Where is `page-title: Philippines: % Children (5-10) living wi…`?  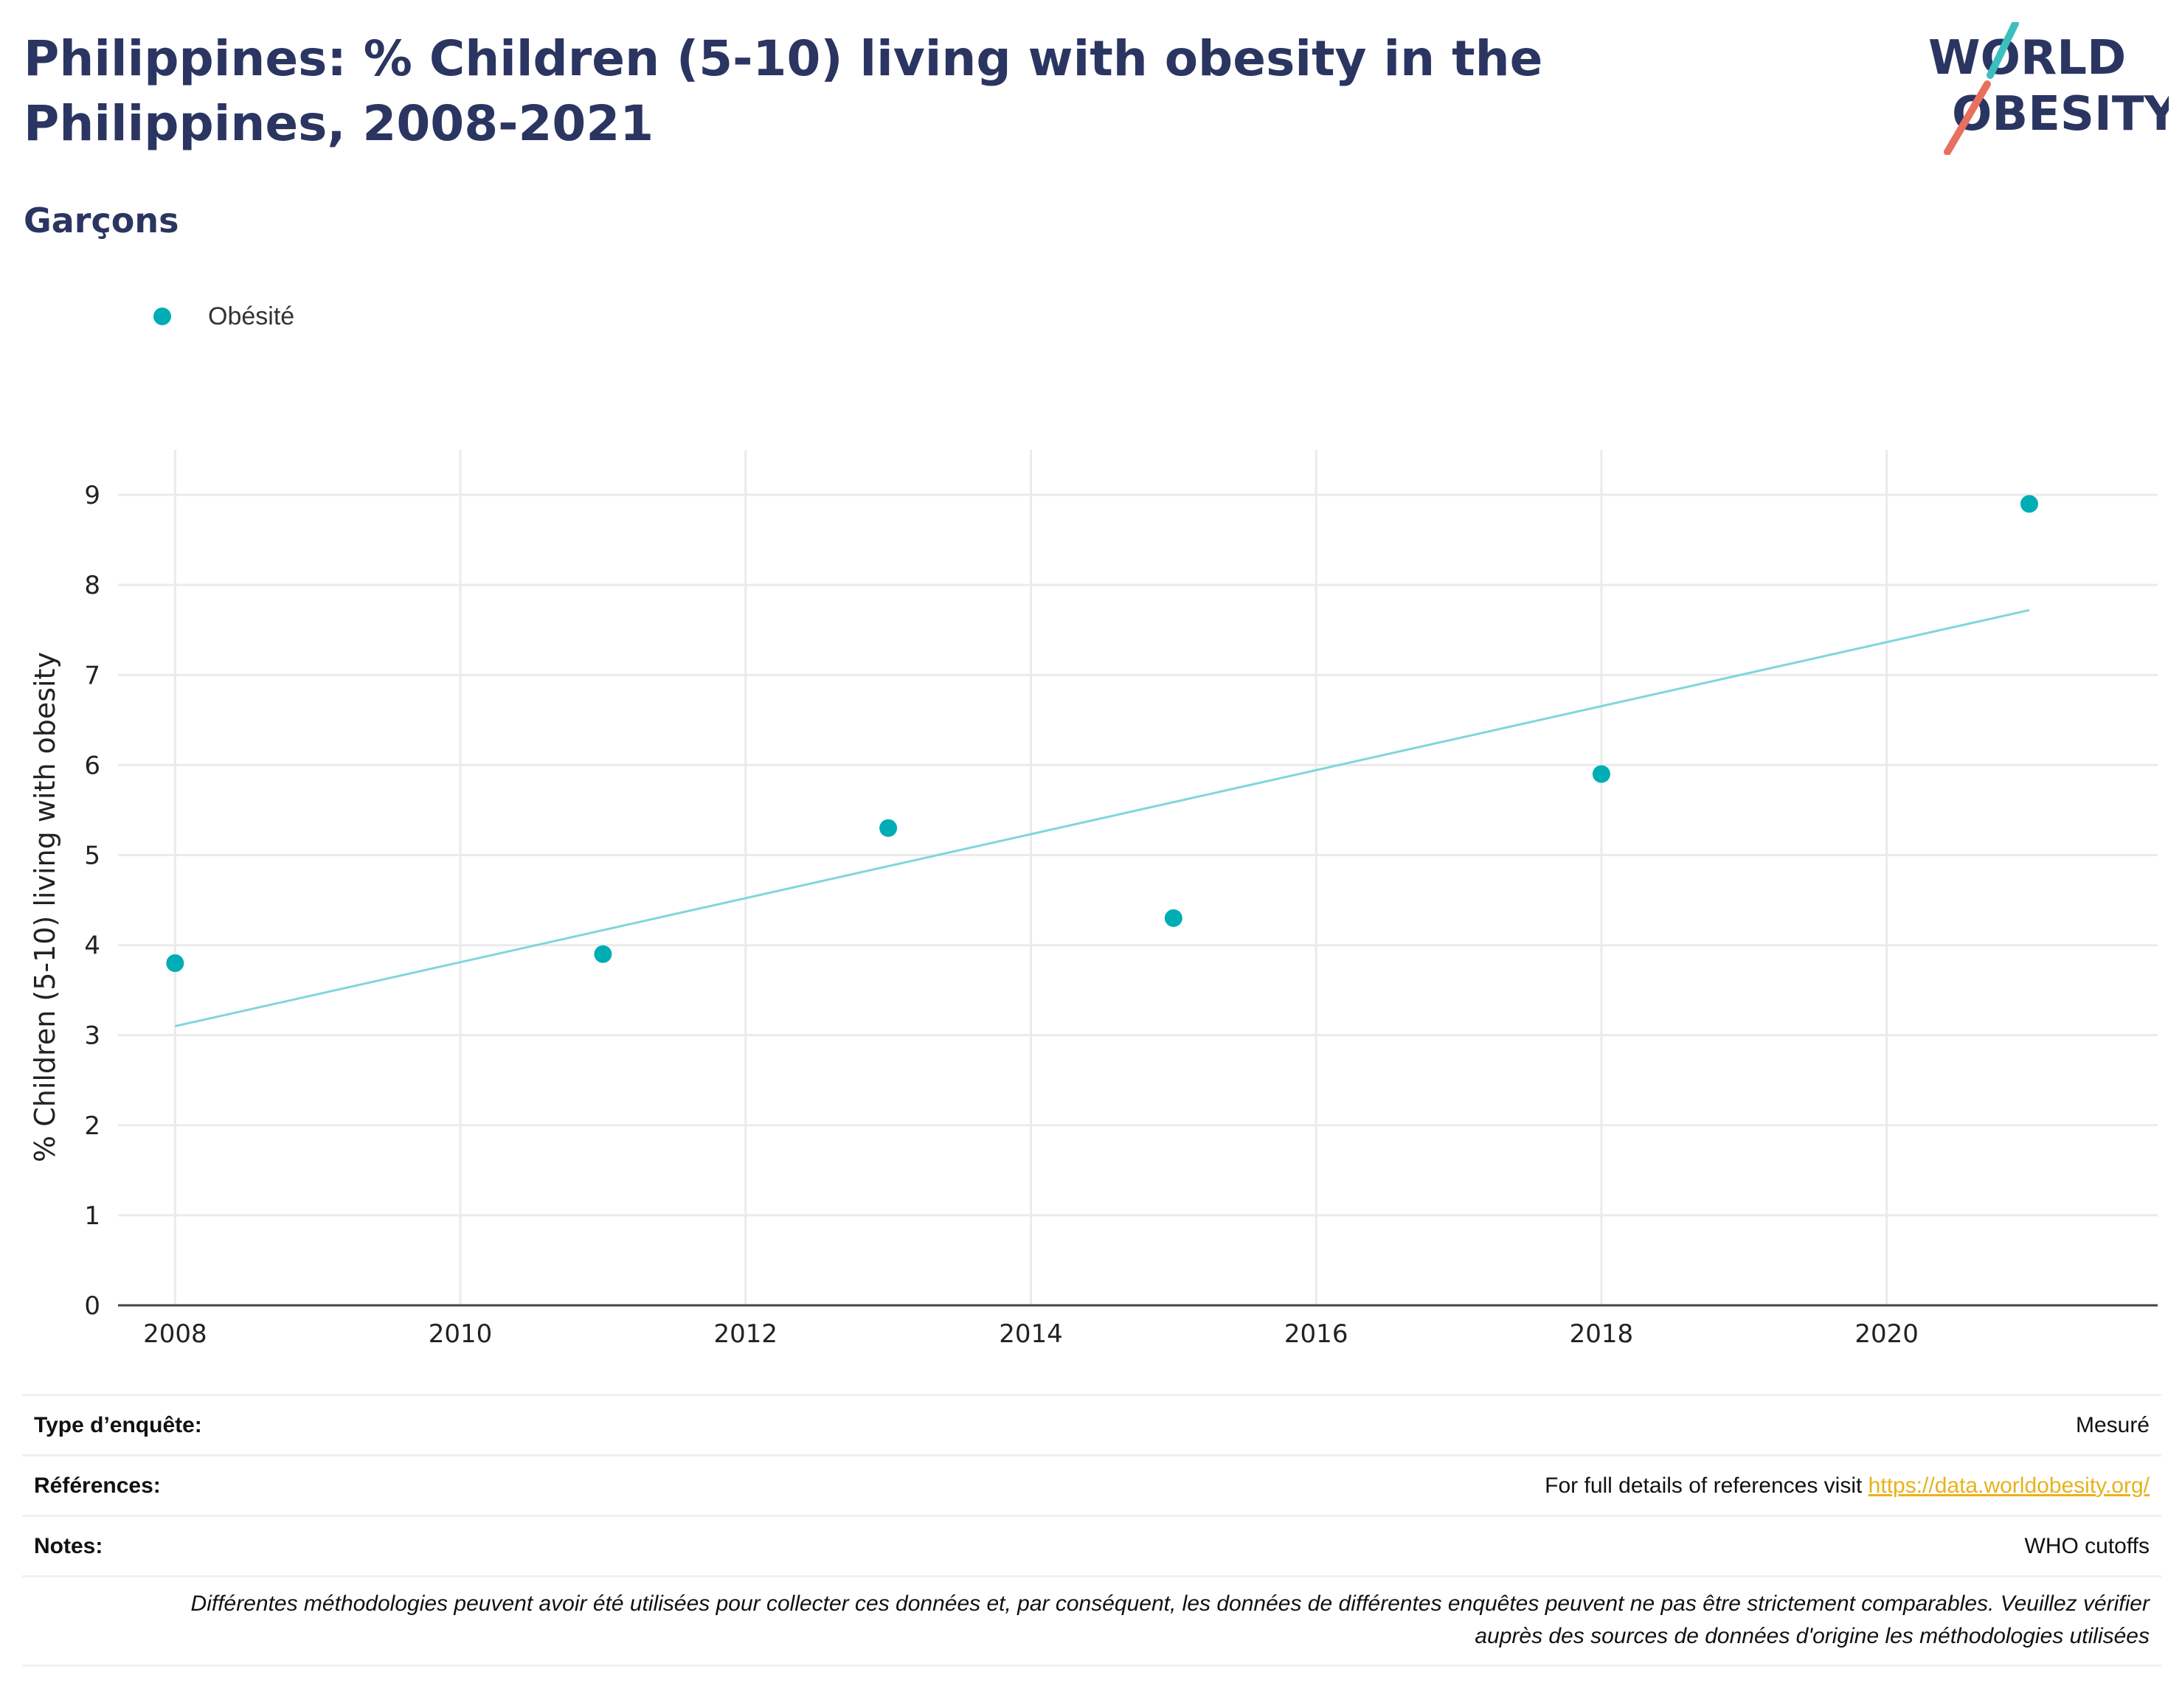
page-title: Philippines: % Children (5-10) living wi… is located at coordinates (783, 91).